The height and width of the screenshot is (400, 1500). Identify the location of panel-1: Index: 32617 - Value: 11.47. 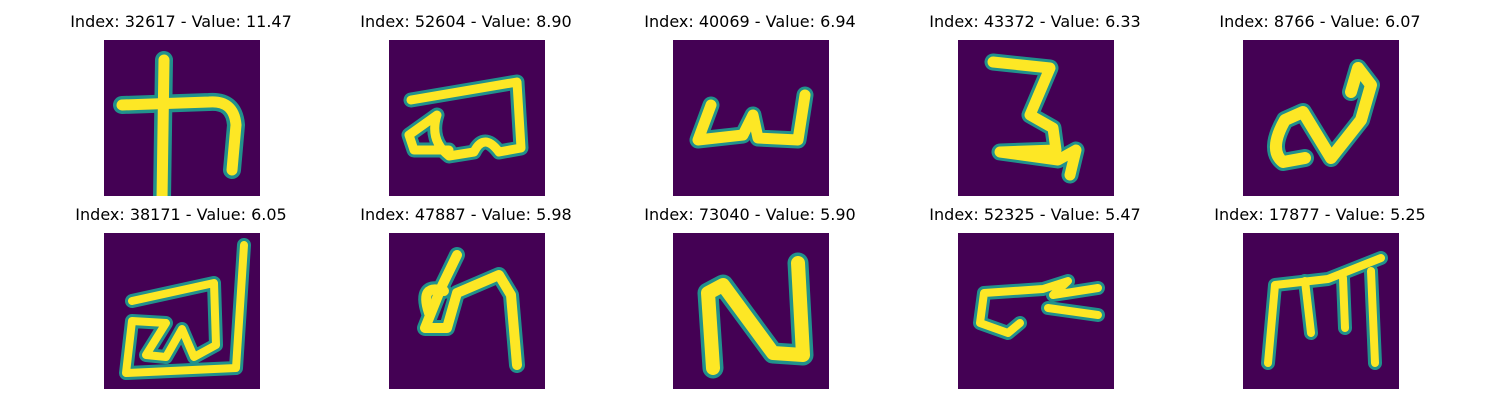
(181, 104).